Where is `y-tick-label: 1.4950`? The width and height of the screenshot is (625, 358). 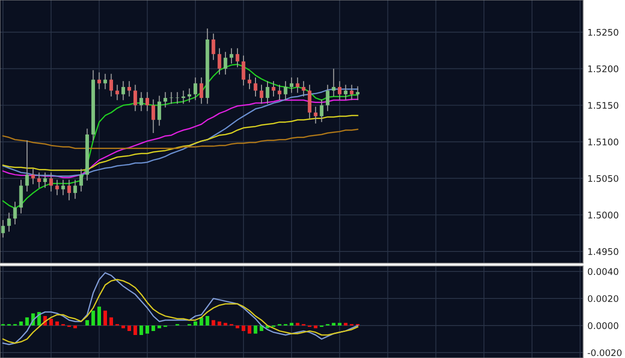 y-tick-label: 1.4950 is located at coordinates (603, 251).